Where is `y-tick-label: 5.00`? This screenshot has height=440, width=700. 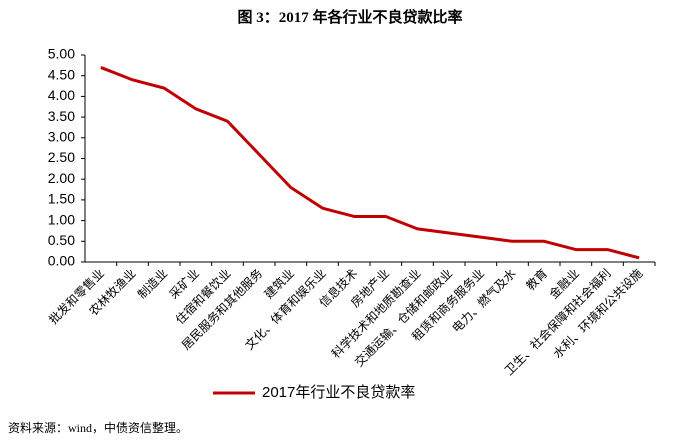
y-tick-label: 5.00 is located at coordinates (61, 54).